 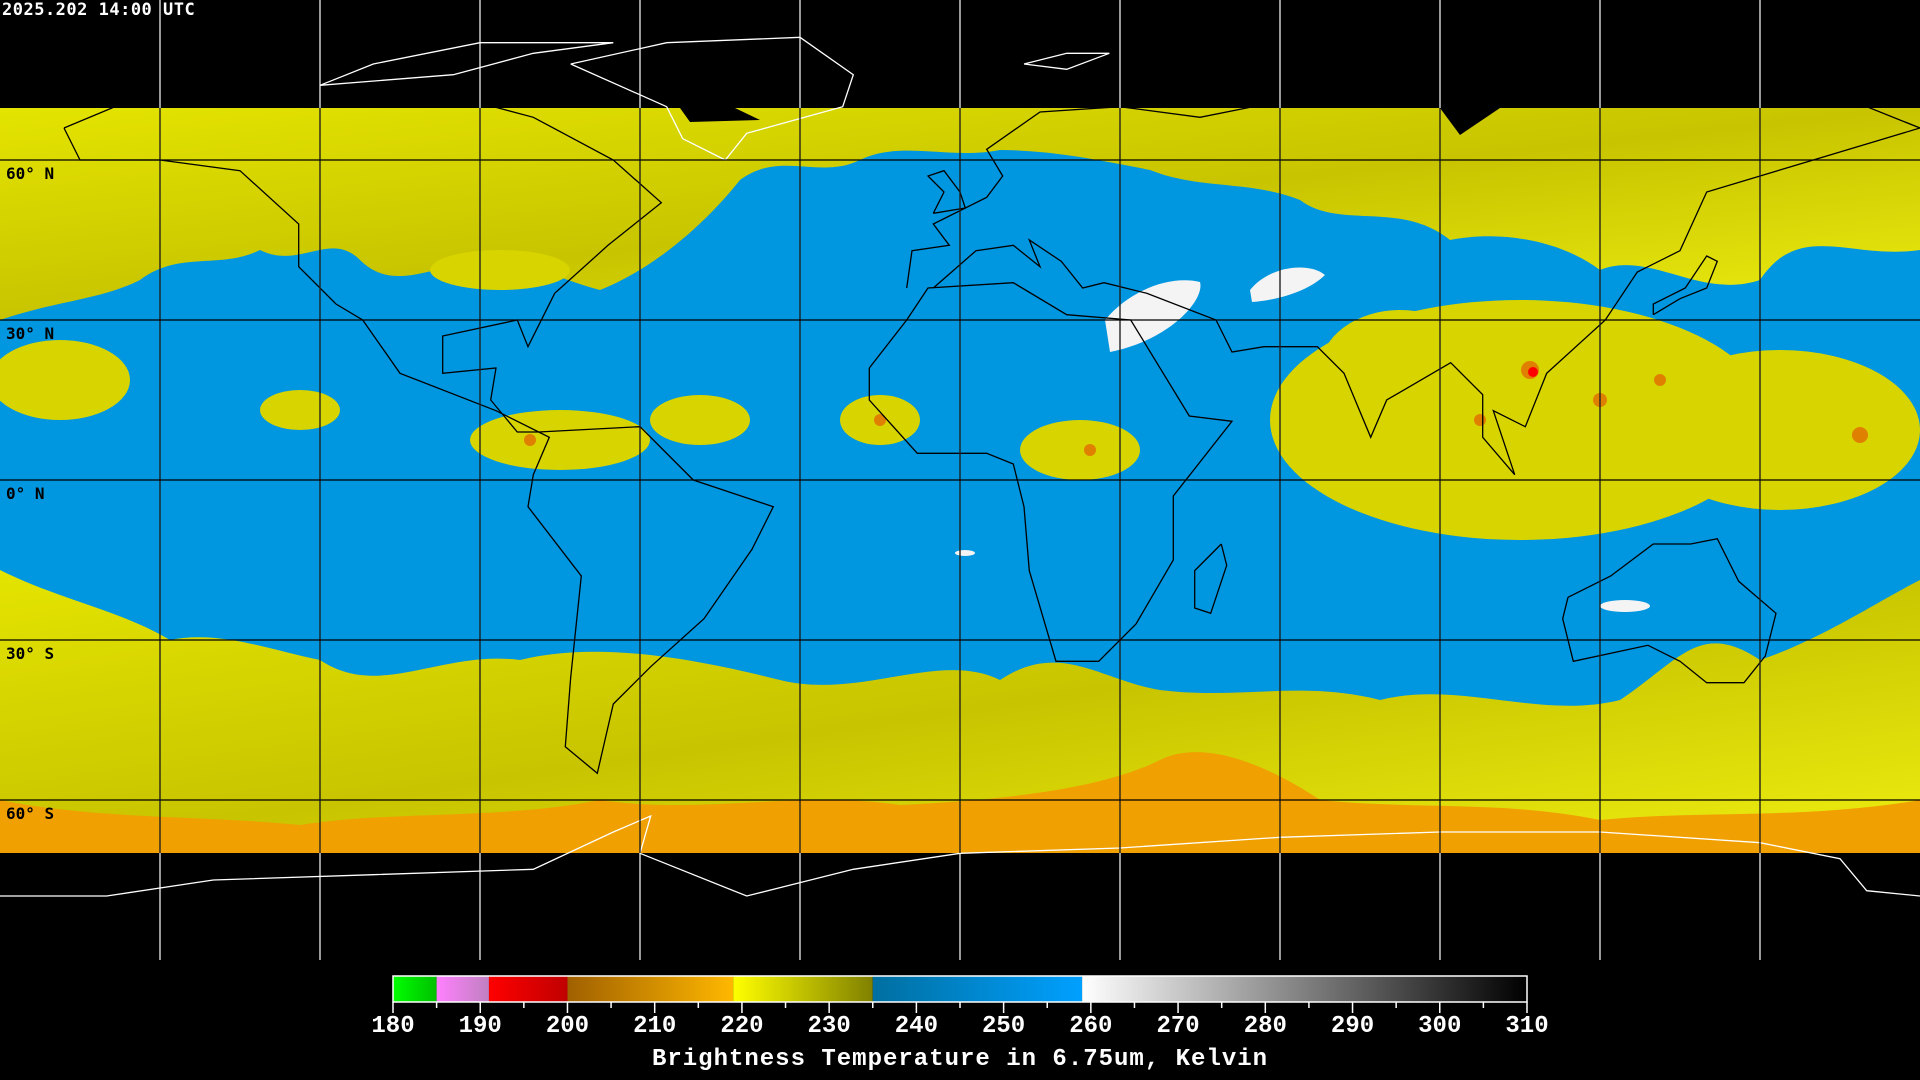 What do you see at coordinates (1440, 1026) in the screenshot?
I see `colorbar-tick-label: 300` at bounding box center [1440, 1026].